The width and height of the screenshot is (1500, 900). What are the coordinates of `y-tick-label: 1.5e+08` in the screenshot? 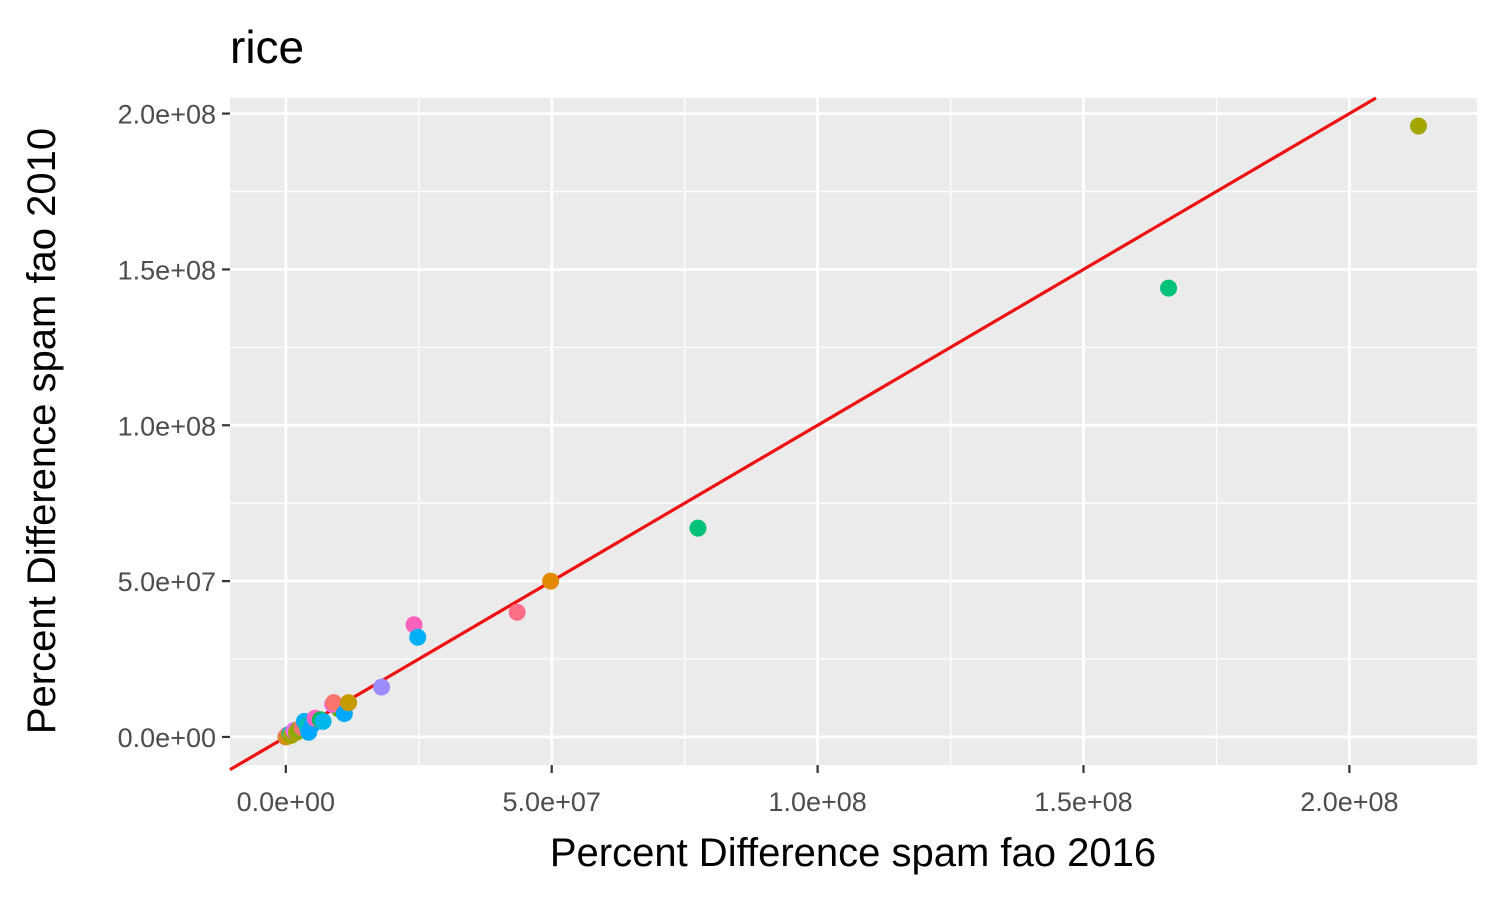 It's located at (167, 270).